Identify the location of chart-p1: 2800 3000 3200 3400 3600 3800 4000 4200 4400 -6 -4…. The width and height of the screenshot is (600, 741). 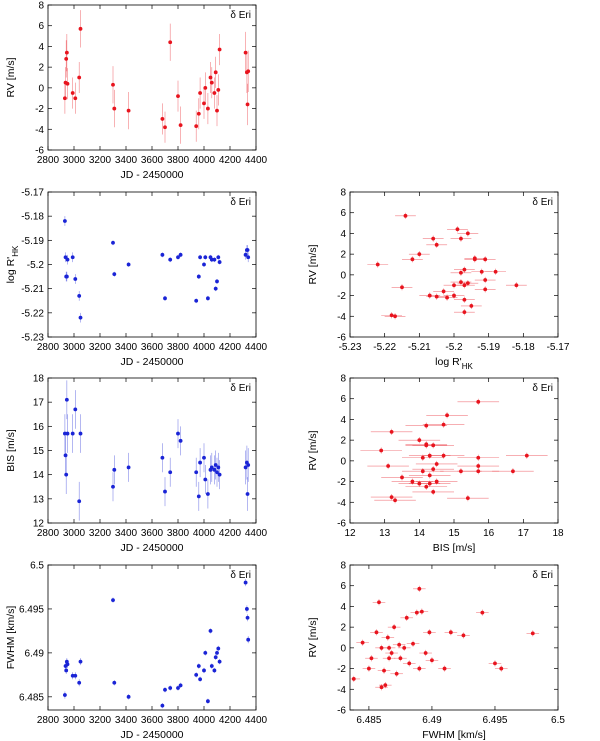
(136, 91).